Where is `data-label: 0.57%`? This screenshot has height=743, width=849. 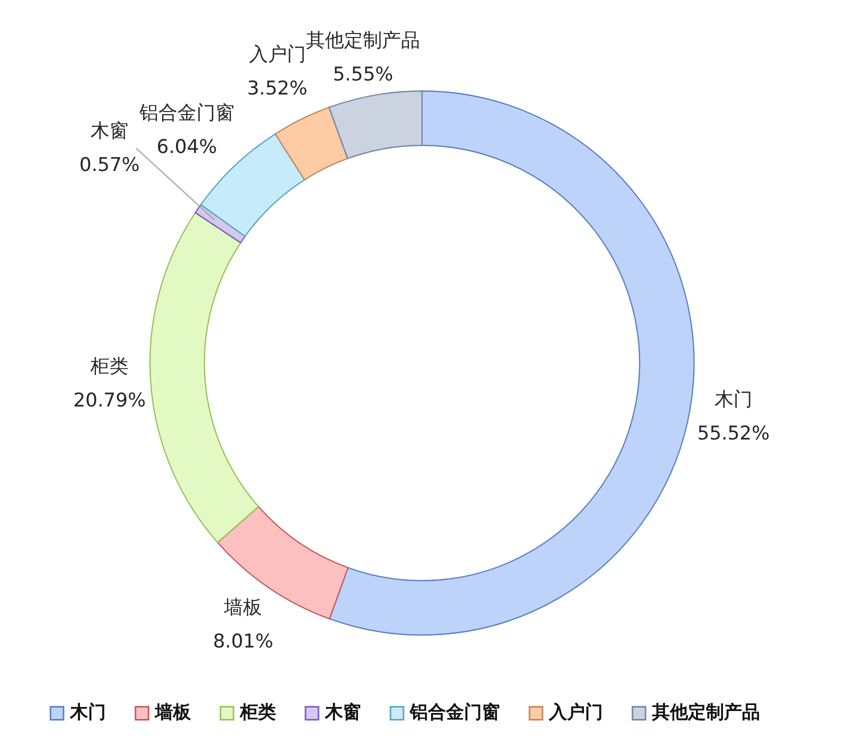 data-label: 0.57% is located at coordinates (109, 165).